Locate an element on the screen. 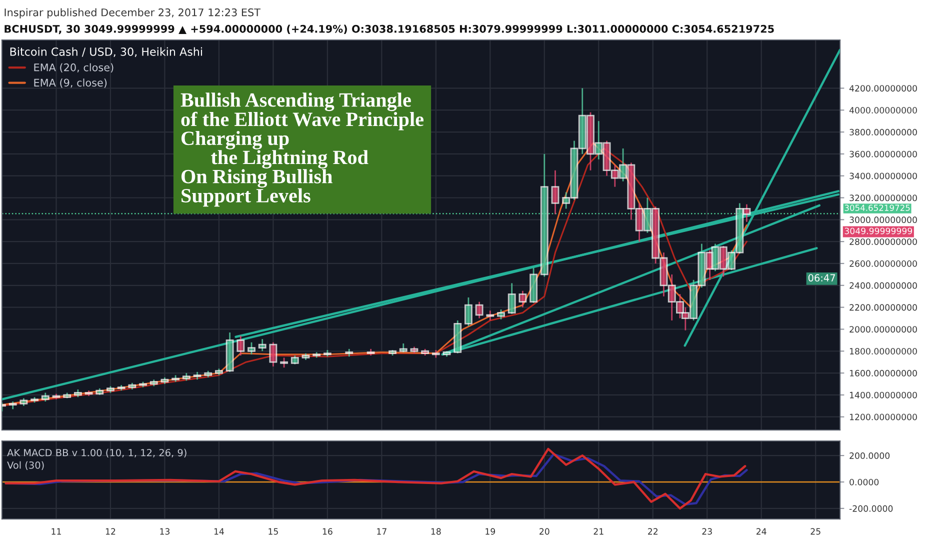  x-tick-label: 18 is located at coordinates (436, 531).